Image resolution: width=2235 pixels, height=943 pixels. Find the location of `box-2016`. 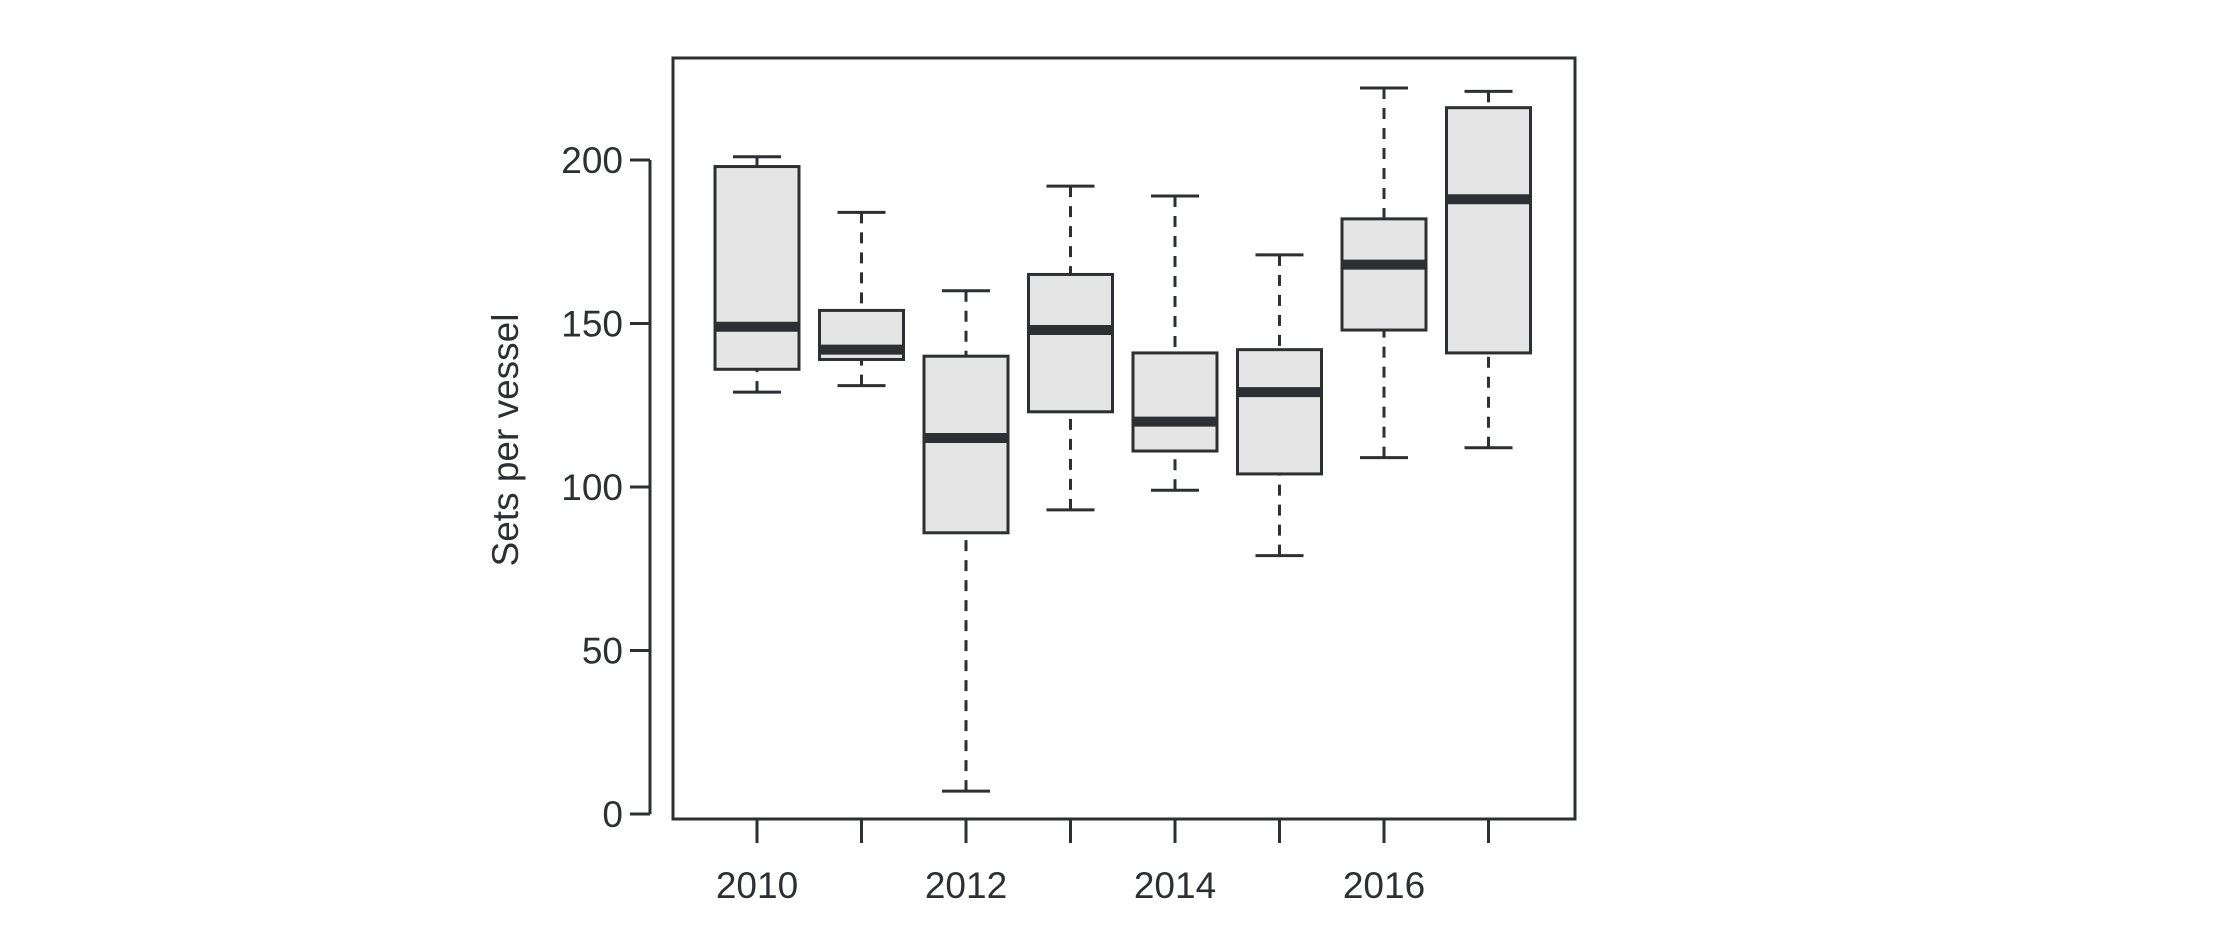

box-2016 is located at coordinates (1384, 273).